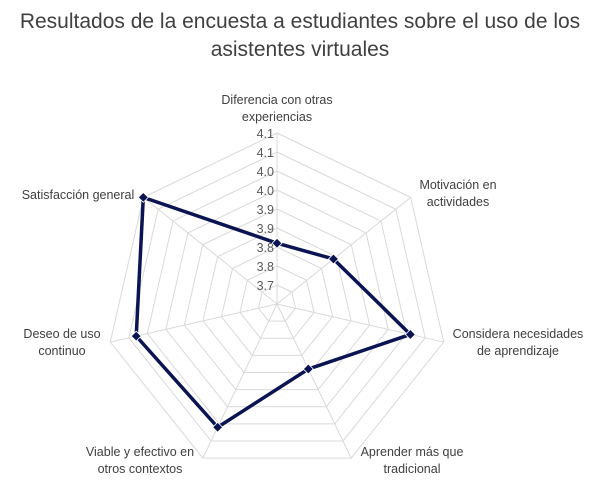  Describe the element at coordinates (277, 117) in the screenshot. I see `category-label: experiencias` at that location.